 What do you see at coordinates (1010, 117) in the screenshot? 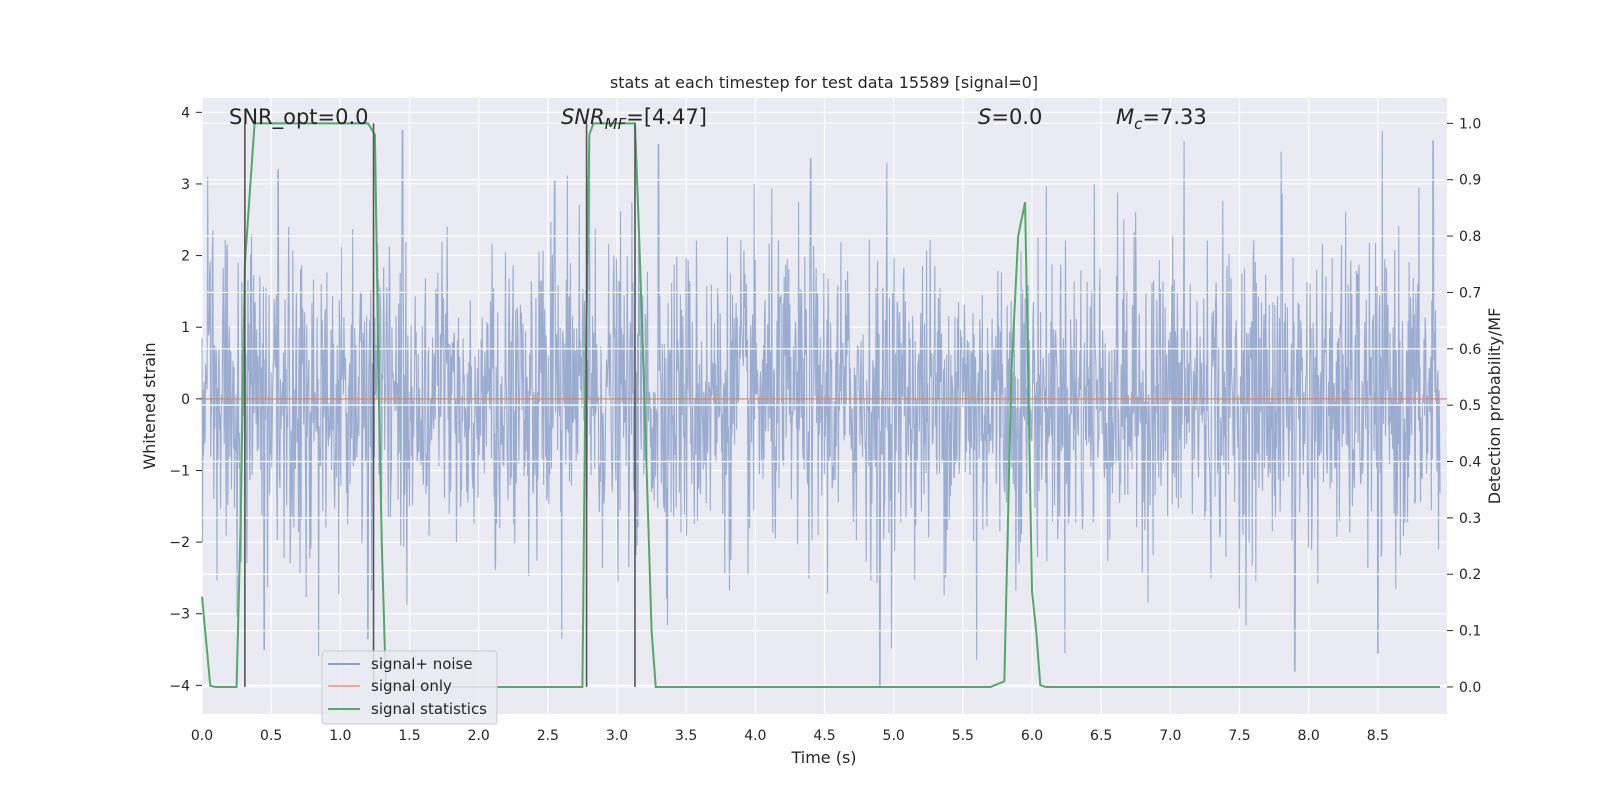
I see `annotation-s: S=0.0` at bounding box center [1010, 117].